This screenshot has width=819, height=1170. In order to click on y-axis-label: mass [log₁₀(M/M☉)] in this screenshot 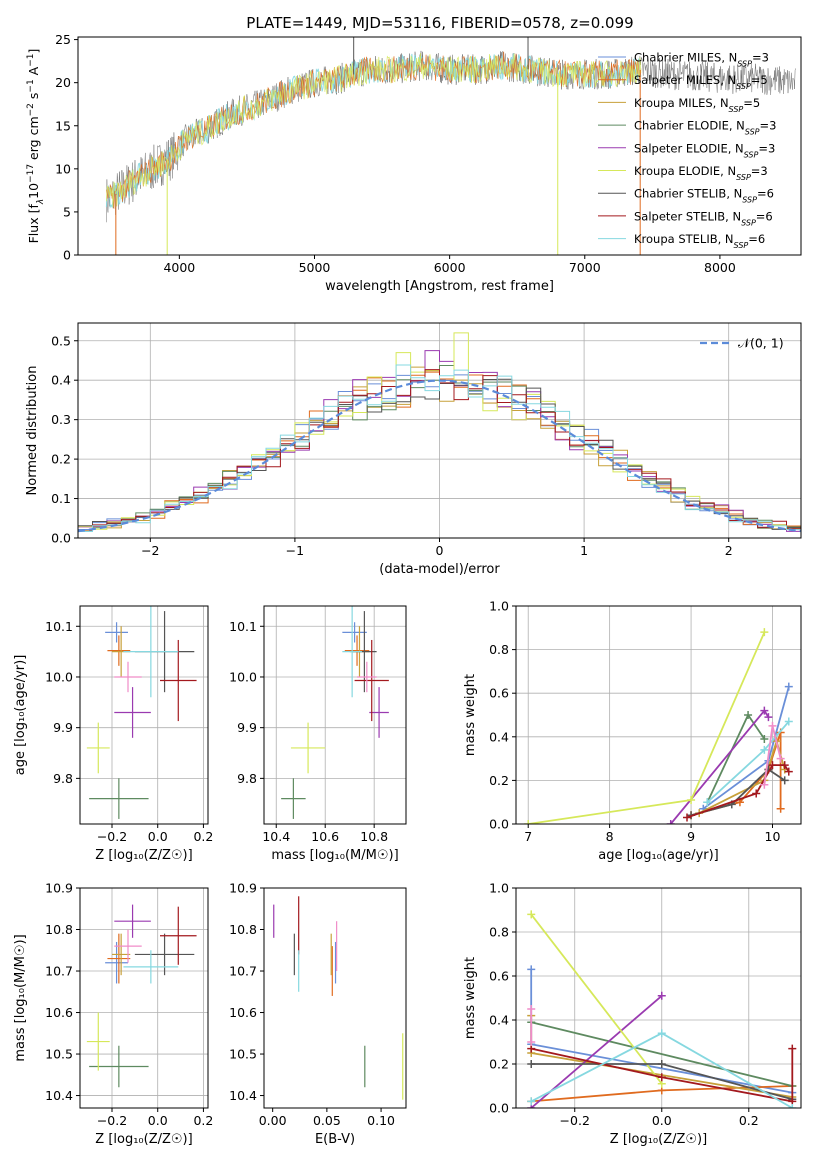, I will do `click(20, 997)`.